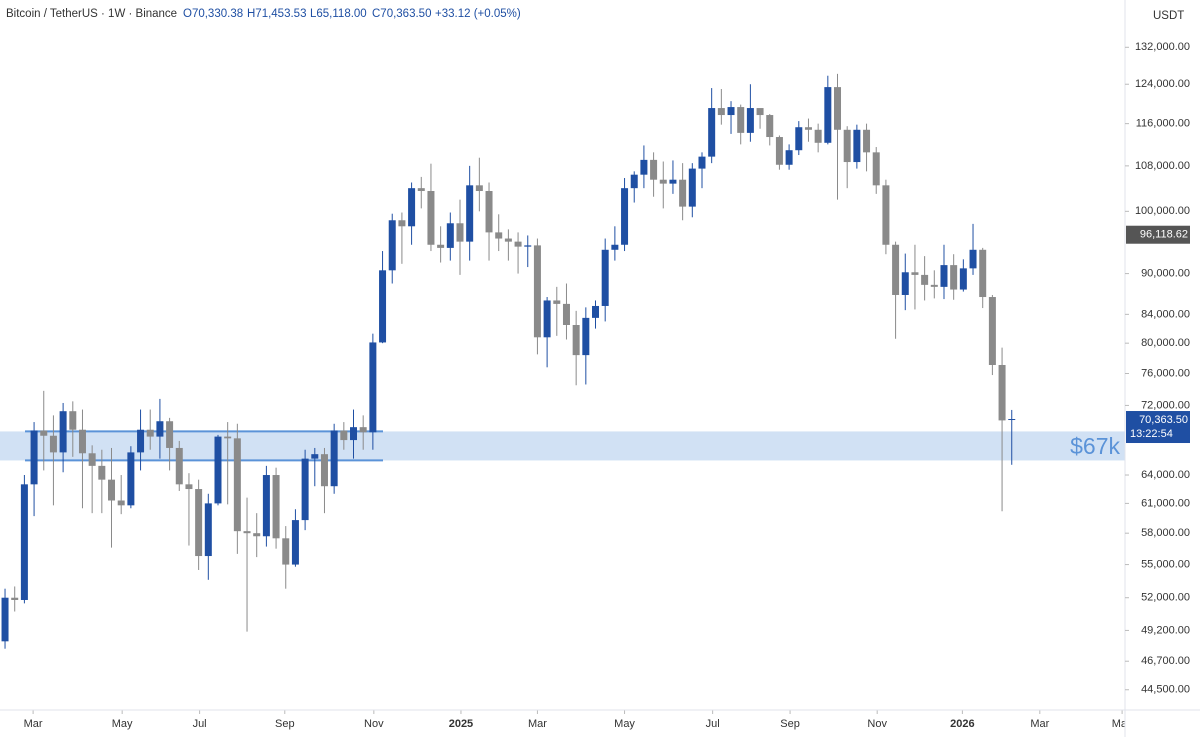  What do you see at coordinates (338, 14) in the screenshot?
I see `ohlc-low: L65,118.00` at bounding box center [338, 14].